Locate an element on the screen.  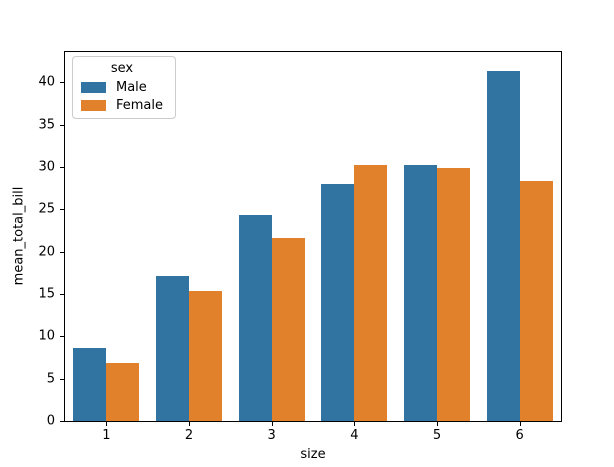
y-tick-label-20: 20 is located at coordinates (46, 252).